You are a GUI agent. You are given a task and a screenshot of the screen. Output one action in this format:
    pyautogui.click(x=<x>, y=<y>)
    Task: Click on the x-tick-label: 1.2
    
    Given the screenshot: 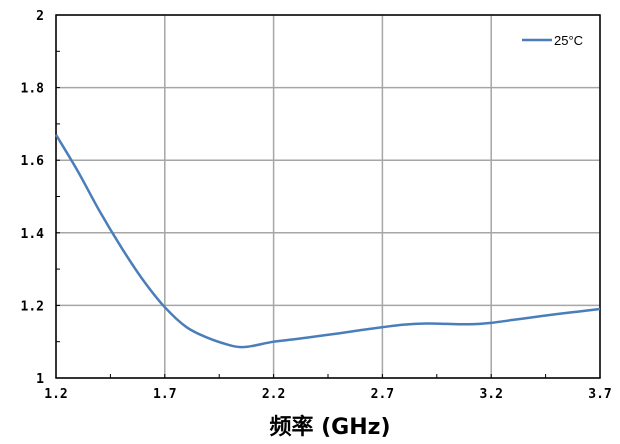 What is the action you would take?
    pyautogui.click(x=55, y=394)
    